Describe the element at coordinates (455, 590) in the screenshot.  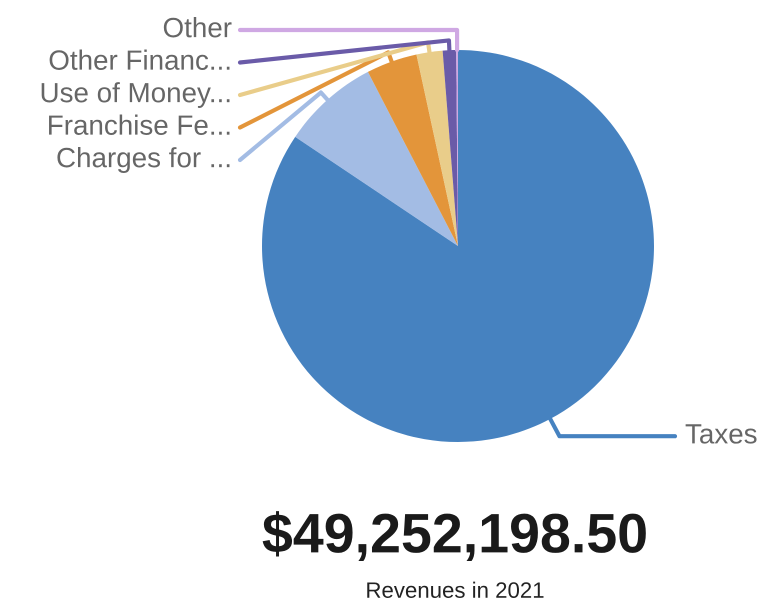
I see `text: Revenues in 2021` at that location.